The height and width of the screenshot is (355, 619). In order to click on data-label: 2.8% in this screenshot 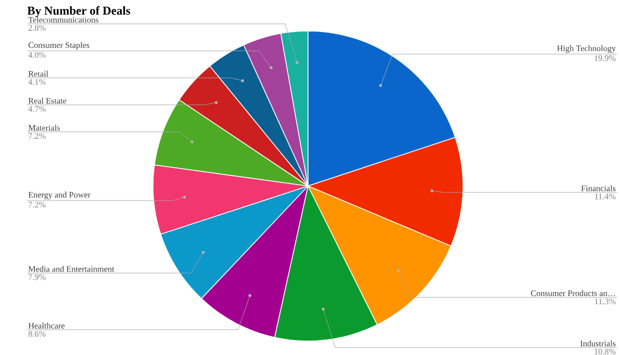, I will do `click(37, 27)`.